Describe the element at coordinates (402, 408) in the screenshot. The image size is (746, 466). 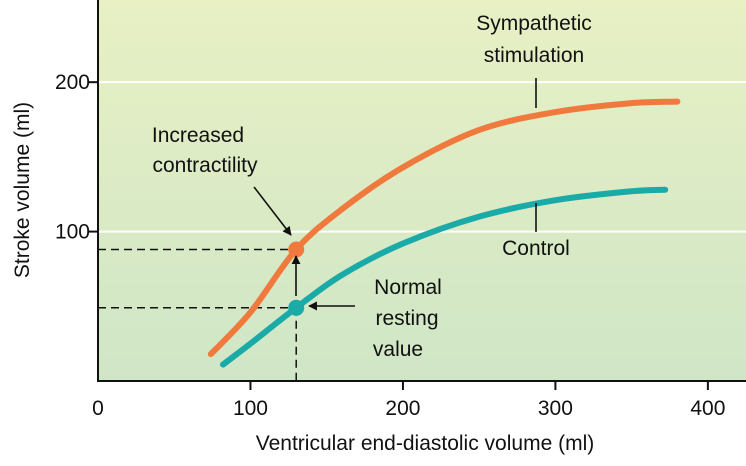
I see `x-tick-label-200: 200` at that location.